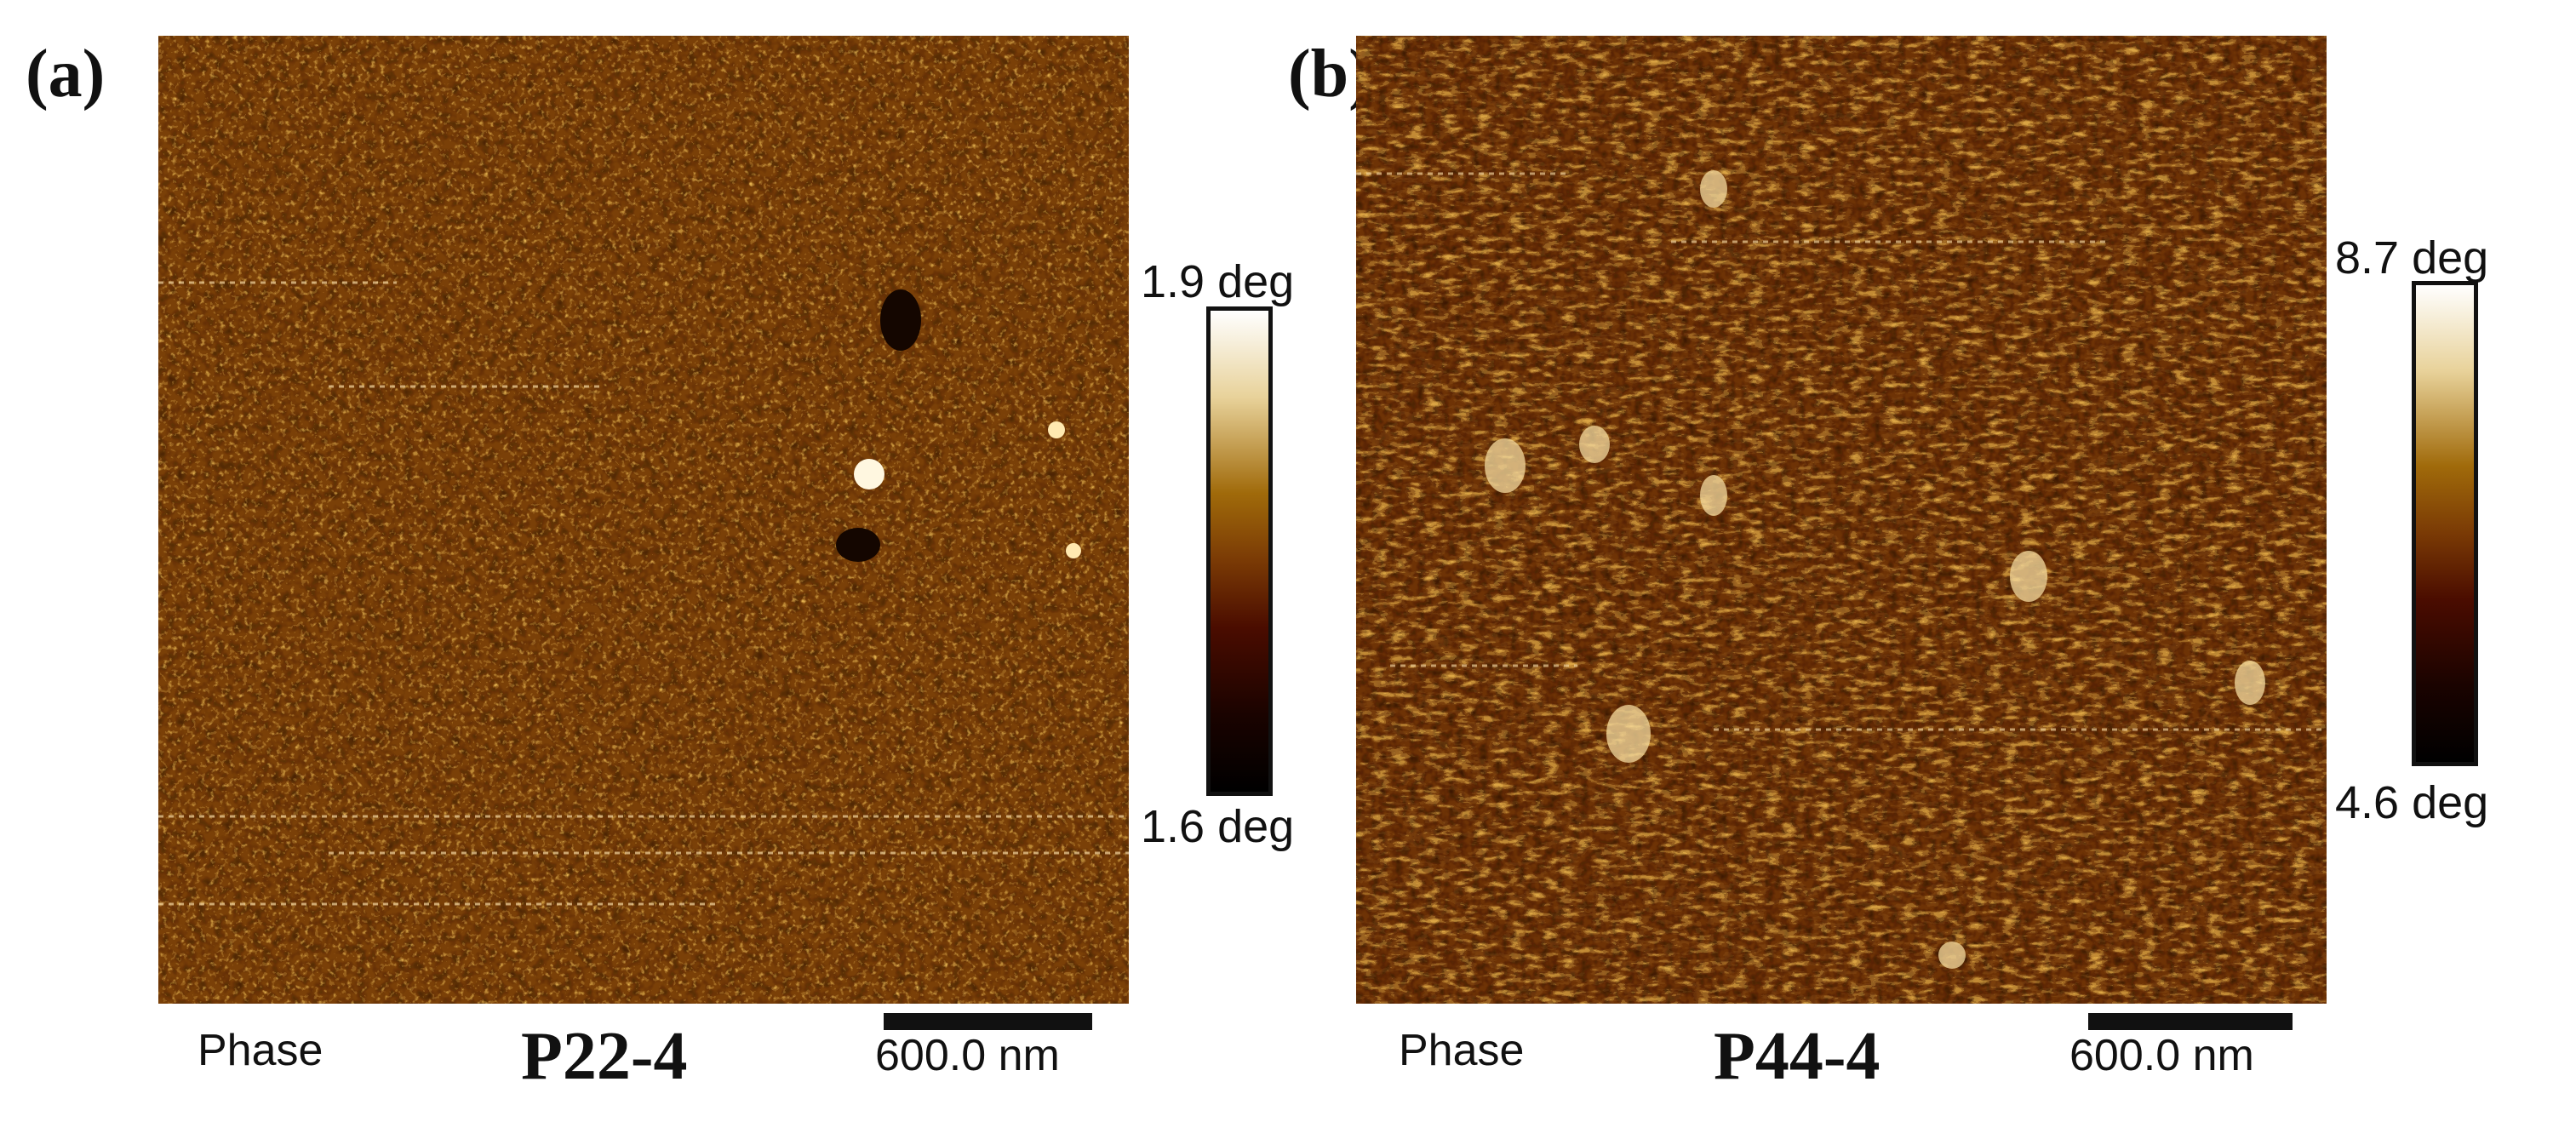  What do you see at coordinates (2412, 803) in the screenshot?
I see `colorbar-min-label: 4.6 deg` at bounding box center [2412, 803].